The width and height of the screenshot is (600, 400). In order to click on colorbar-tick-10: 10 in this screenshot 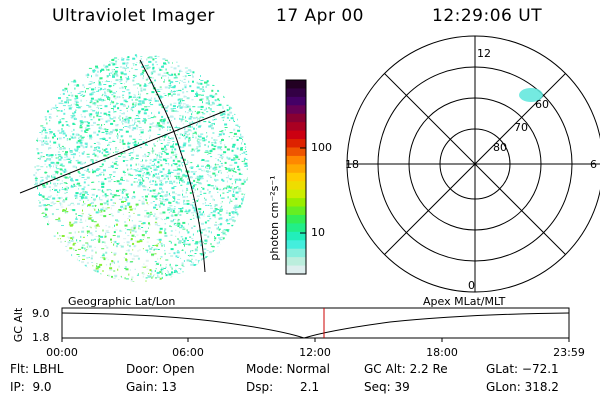, I will do `click(318, 232)`.